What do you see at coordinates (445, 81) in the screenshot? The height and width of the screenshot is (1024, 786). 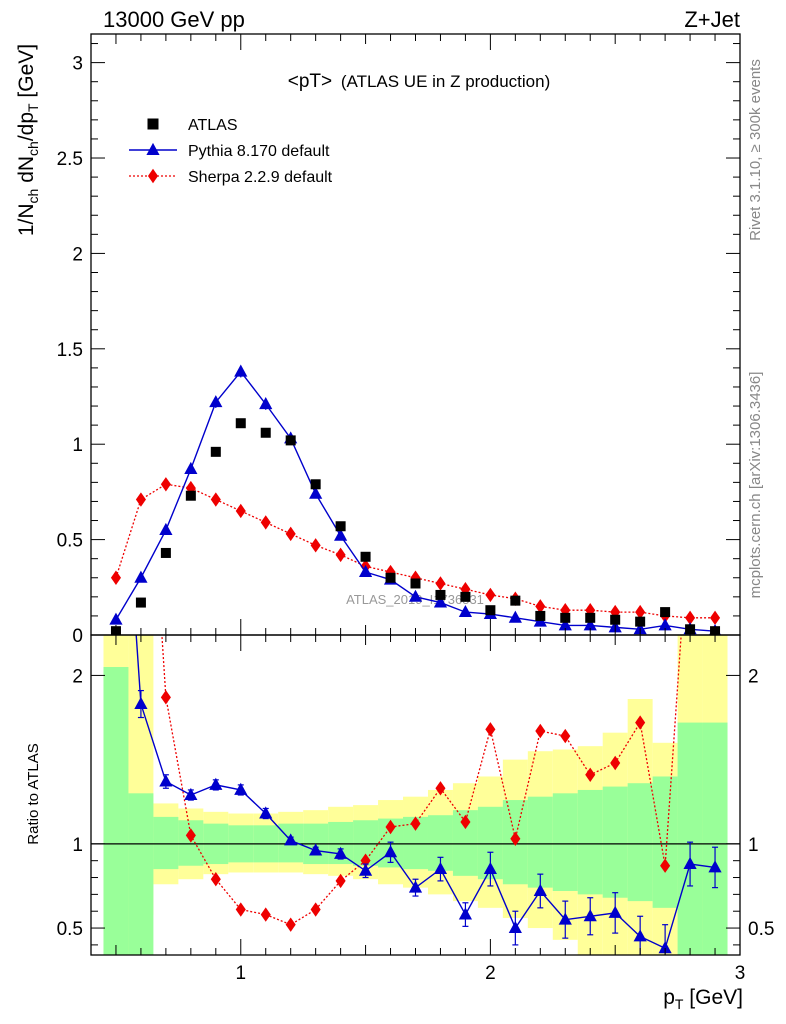 I see `plot-title-sub: (ATLAS UE in Z production)` at bounding box center [445, 81].